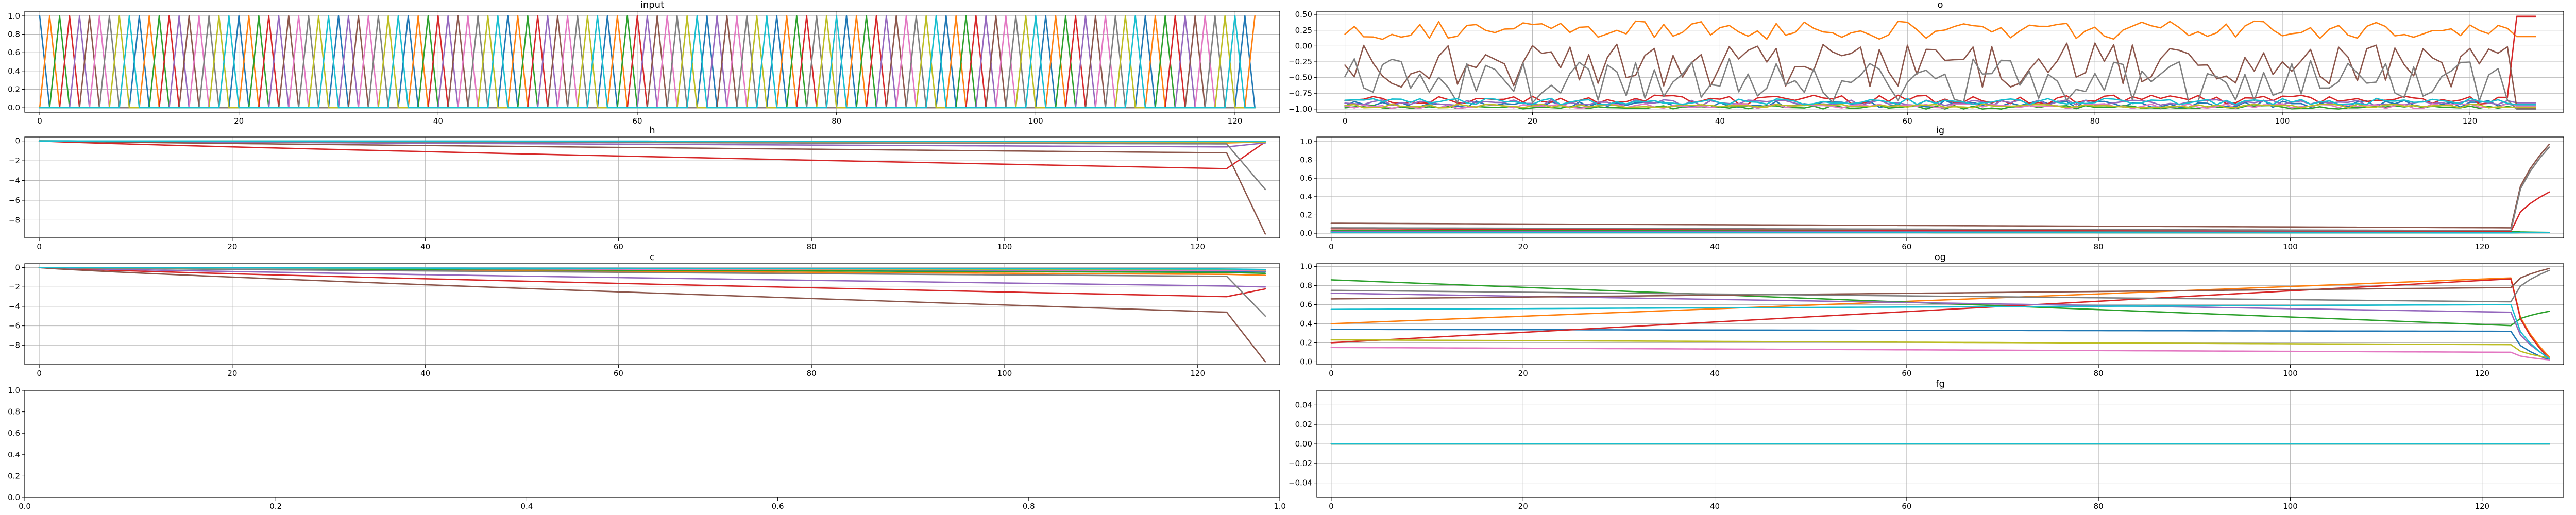 The image size is (2576, 515). What do you see at coordinates (1303, 30) in the screenshot?
I see `y-tick-label: 0.25` at bounding box center [1303, 30].